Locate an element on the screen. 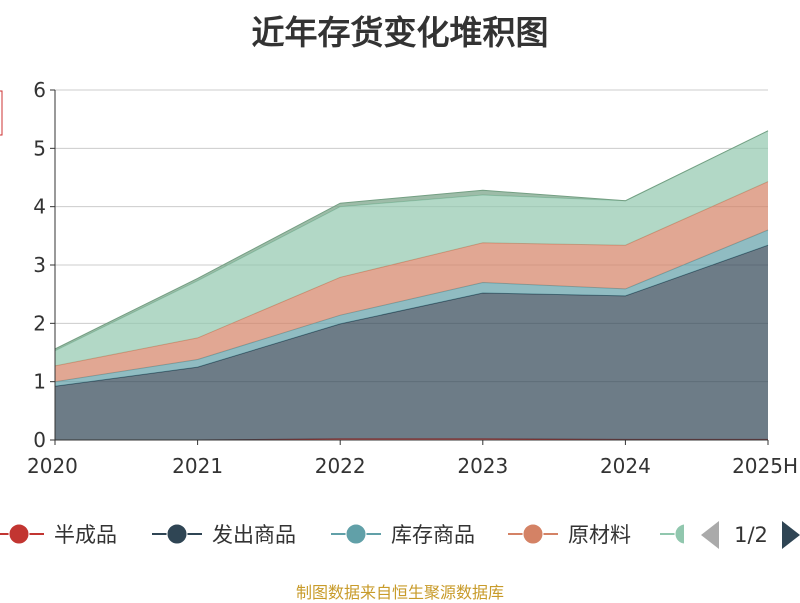 Image resolution: width=800 pixels, height=603 pixels. x-tick-label: 2021 is located at coordinates (197, 466).